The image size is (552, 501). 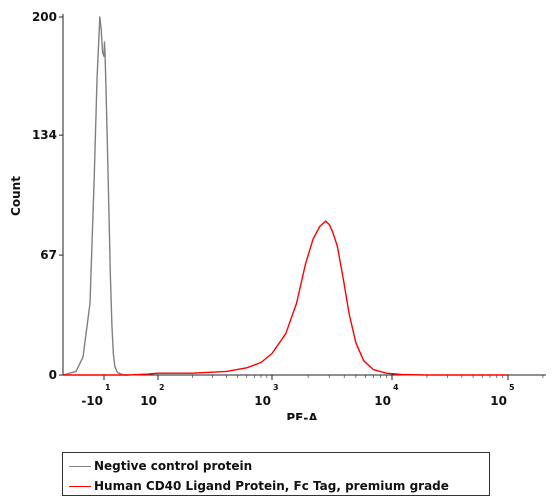 I want to click on y-tick-label: 200, so click(x=44, y=17).